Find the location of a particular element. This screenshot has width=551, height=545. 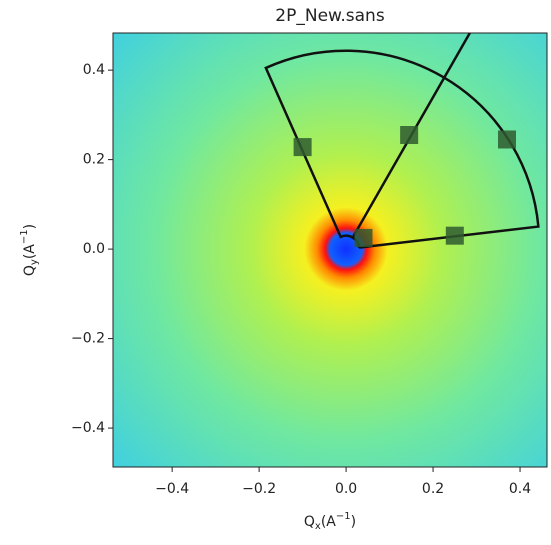

x-tick-label: −0.2 is located at coordinates (259, 489).